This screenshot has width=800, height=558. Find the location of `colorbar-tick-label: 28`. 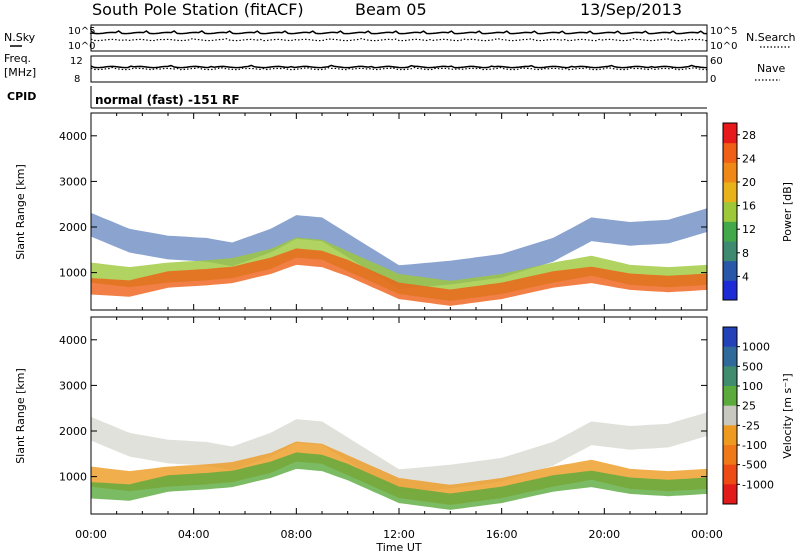

colorbar-tick-label: 28 is located at coordinates (749, 135).